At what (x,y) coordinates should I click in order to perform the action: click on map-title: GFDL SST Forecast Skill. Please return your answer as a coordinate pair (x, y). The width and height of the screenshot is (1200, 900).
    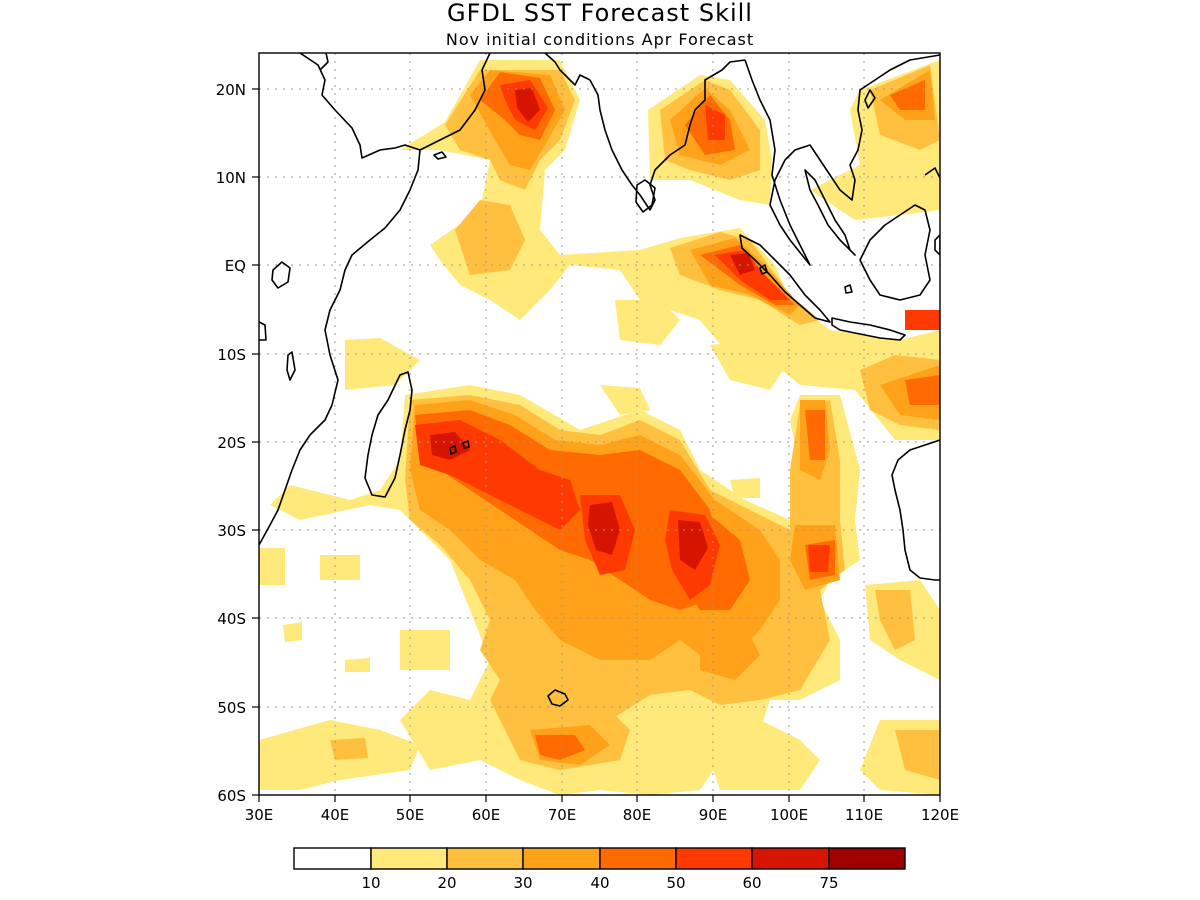
    Looking at the image, I should click on (600, 13).